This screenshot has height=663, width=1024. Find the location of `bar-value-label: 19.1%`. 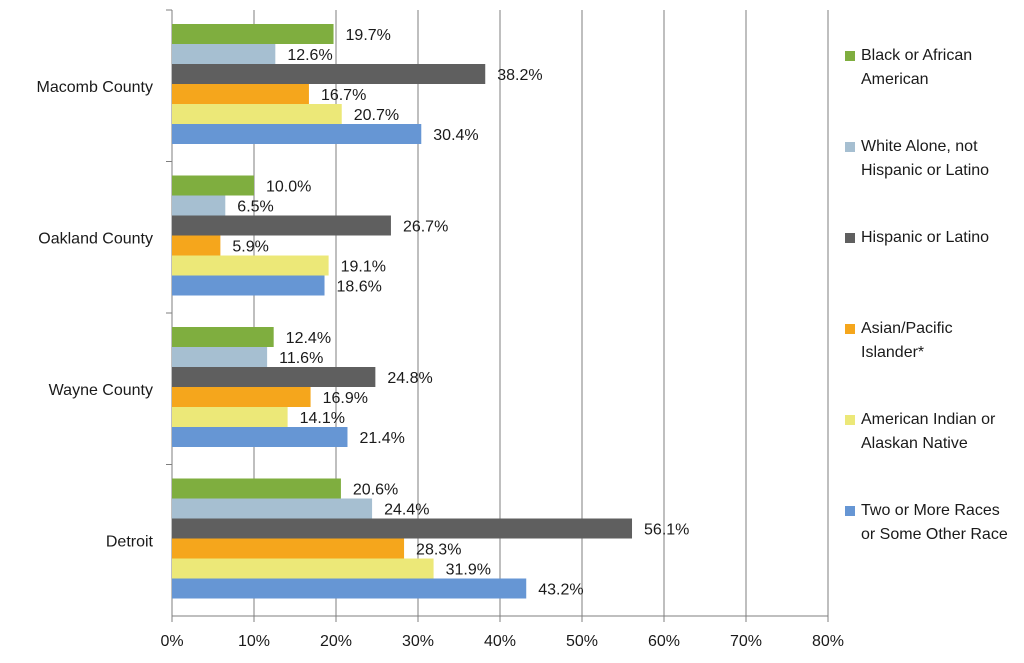

bar-value-label: 19.1% is located at coordinates (363, 267).